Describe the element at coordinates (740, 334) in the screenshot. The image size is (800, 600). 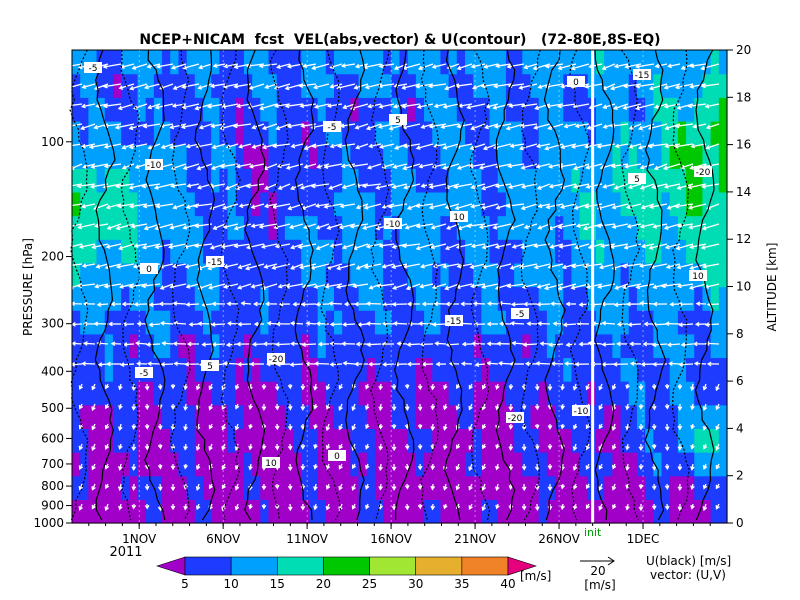
I see `y-right-tick-label: 8` at that location.